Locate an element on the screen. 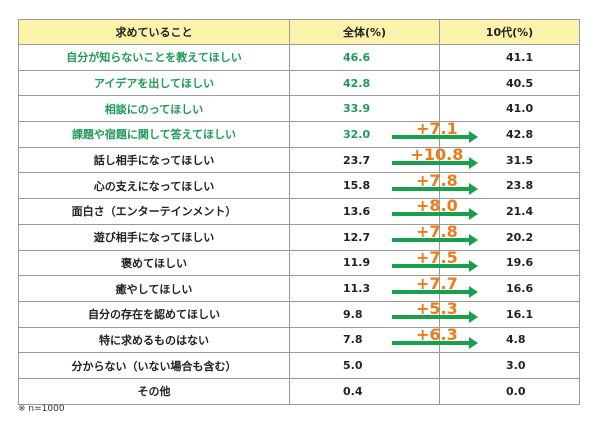 This screenshot has width=600, height=424. table-row: 相談にのってほしい 33.9 41.0 is located at coordinates (299, 109).